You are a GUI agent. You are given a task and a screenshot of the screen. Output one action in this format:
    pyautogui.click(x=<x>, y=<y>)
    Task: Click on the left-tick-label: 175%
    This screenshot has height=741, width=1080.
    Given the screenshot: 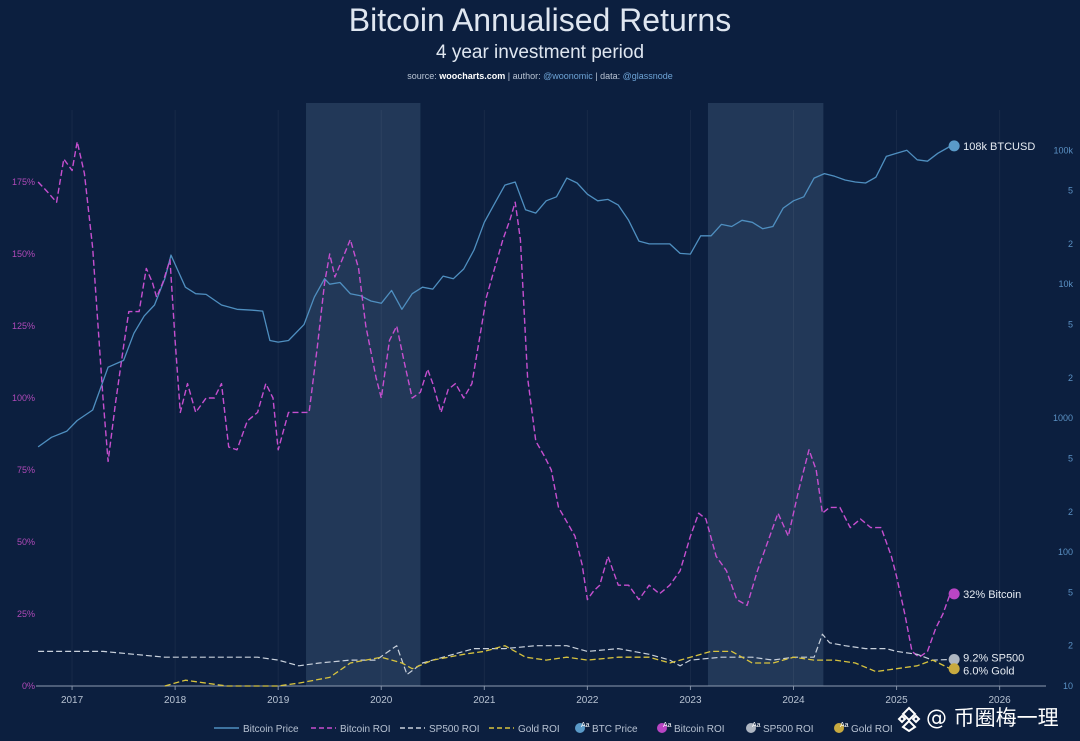 What is the action you would take?
    pyautogui.click(x=23, y=182)
    